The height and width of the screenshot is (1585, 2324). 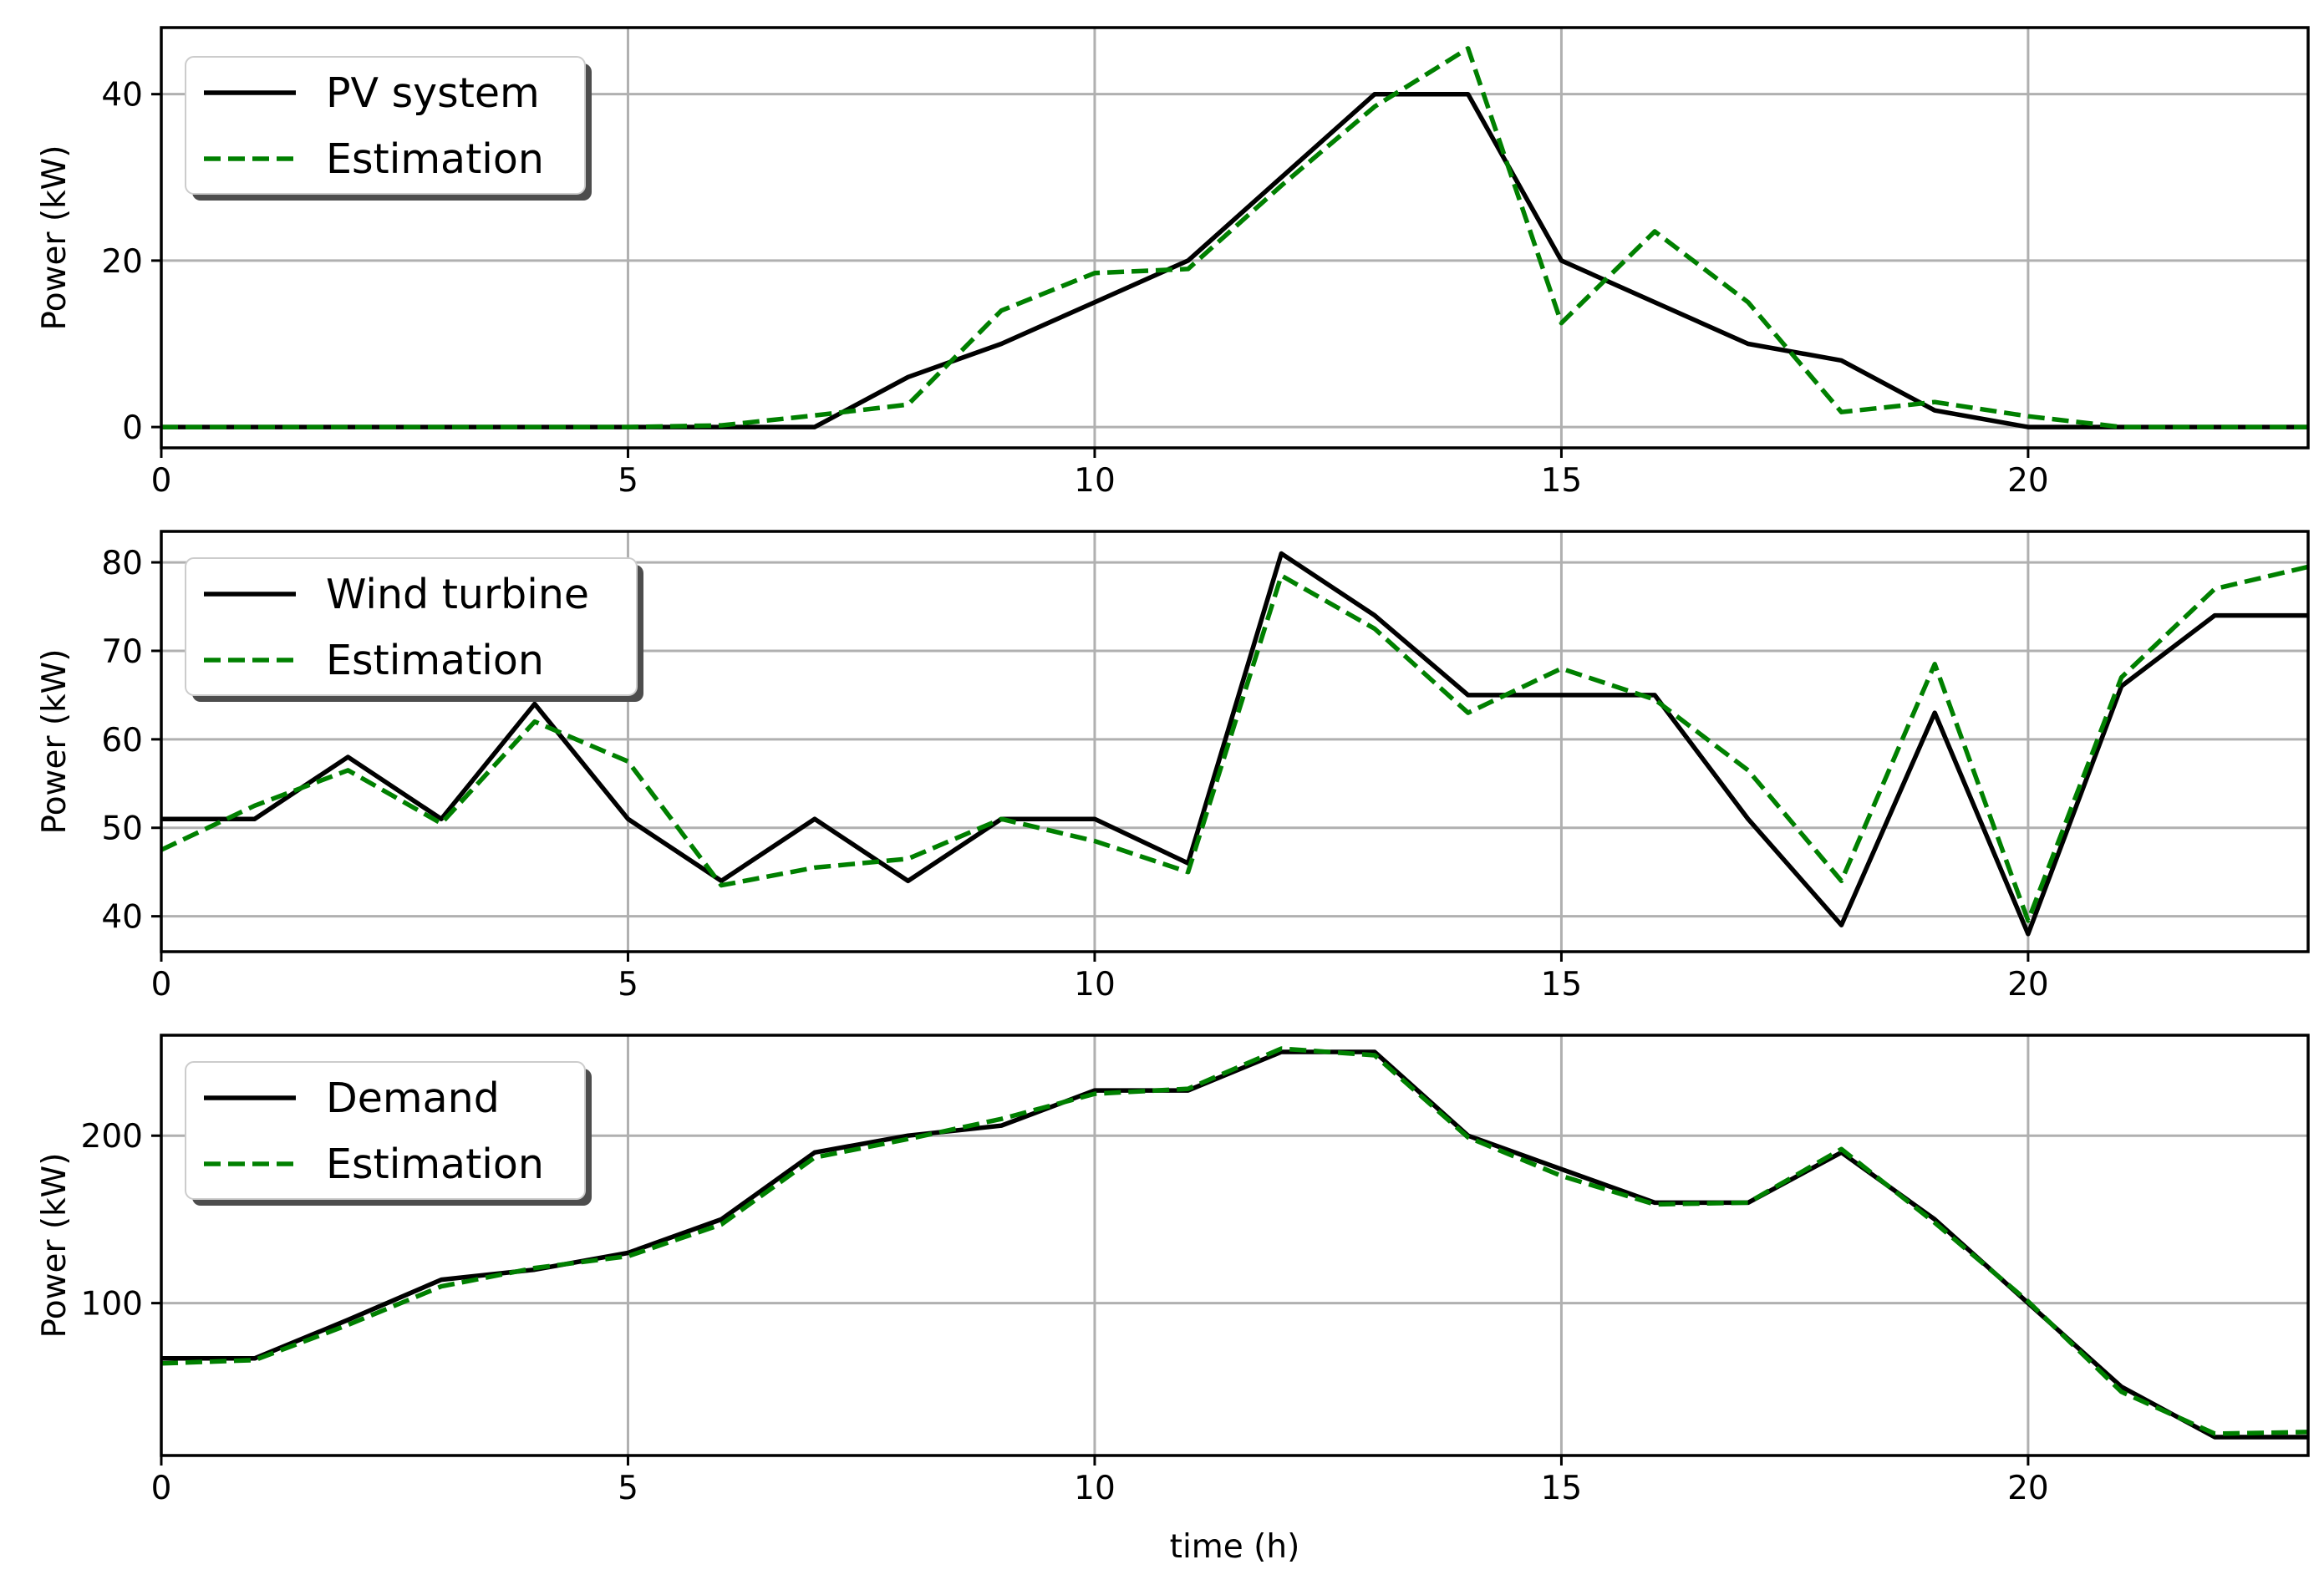 What do you see at coordinates (388, 128) in the screenshot?
I see `legend: PV system Estimation` at bounding box center [388, 128].